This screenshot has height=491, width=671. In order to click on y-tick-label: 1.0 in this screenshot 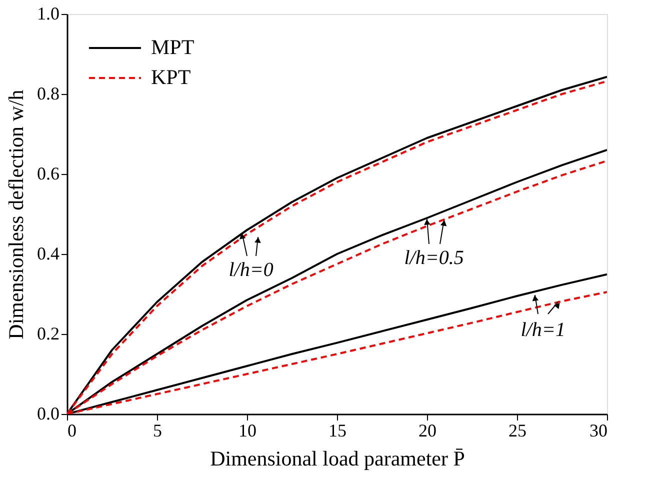, I will do `click(48, 14)`.